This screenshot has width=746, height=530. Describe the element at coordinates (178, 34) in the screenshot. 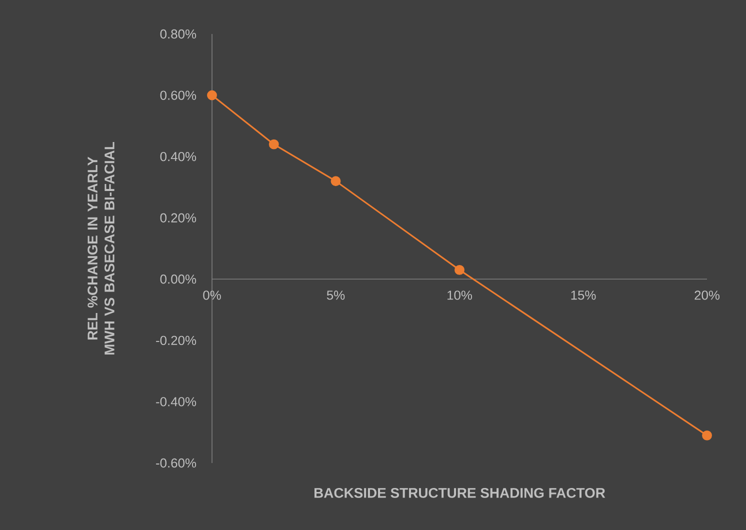

I see `y-tick-label: 0.80%` at that location.